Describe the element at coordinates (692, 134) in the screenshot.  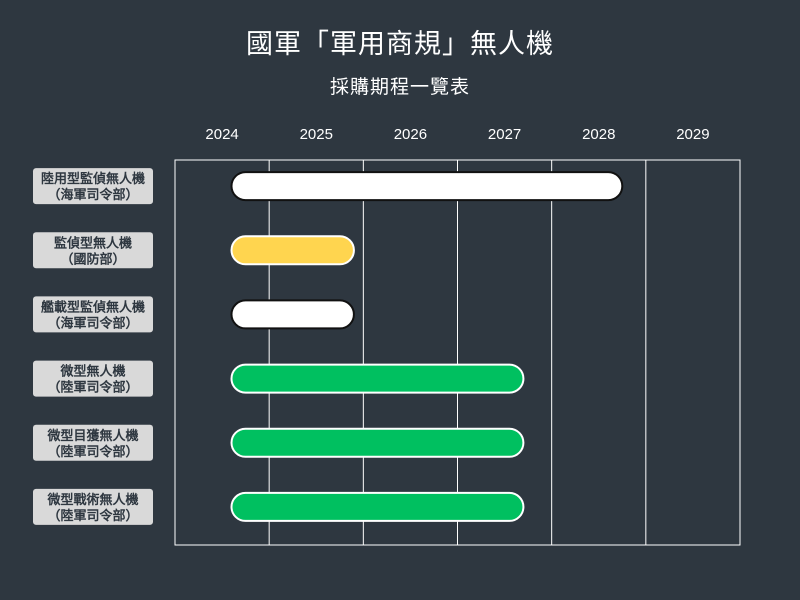
I see `x-tick-label: 2029` at that location.